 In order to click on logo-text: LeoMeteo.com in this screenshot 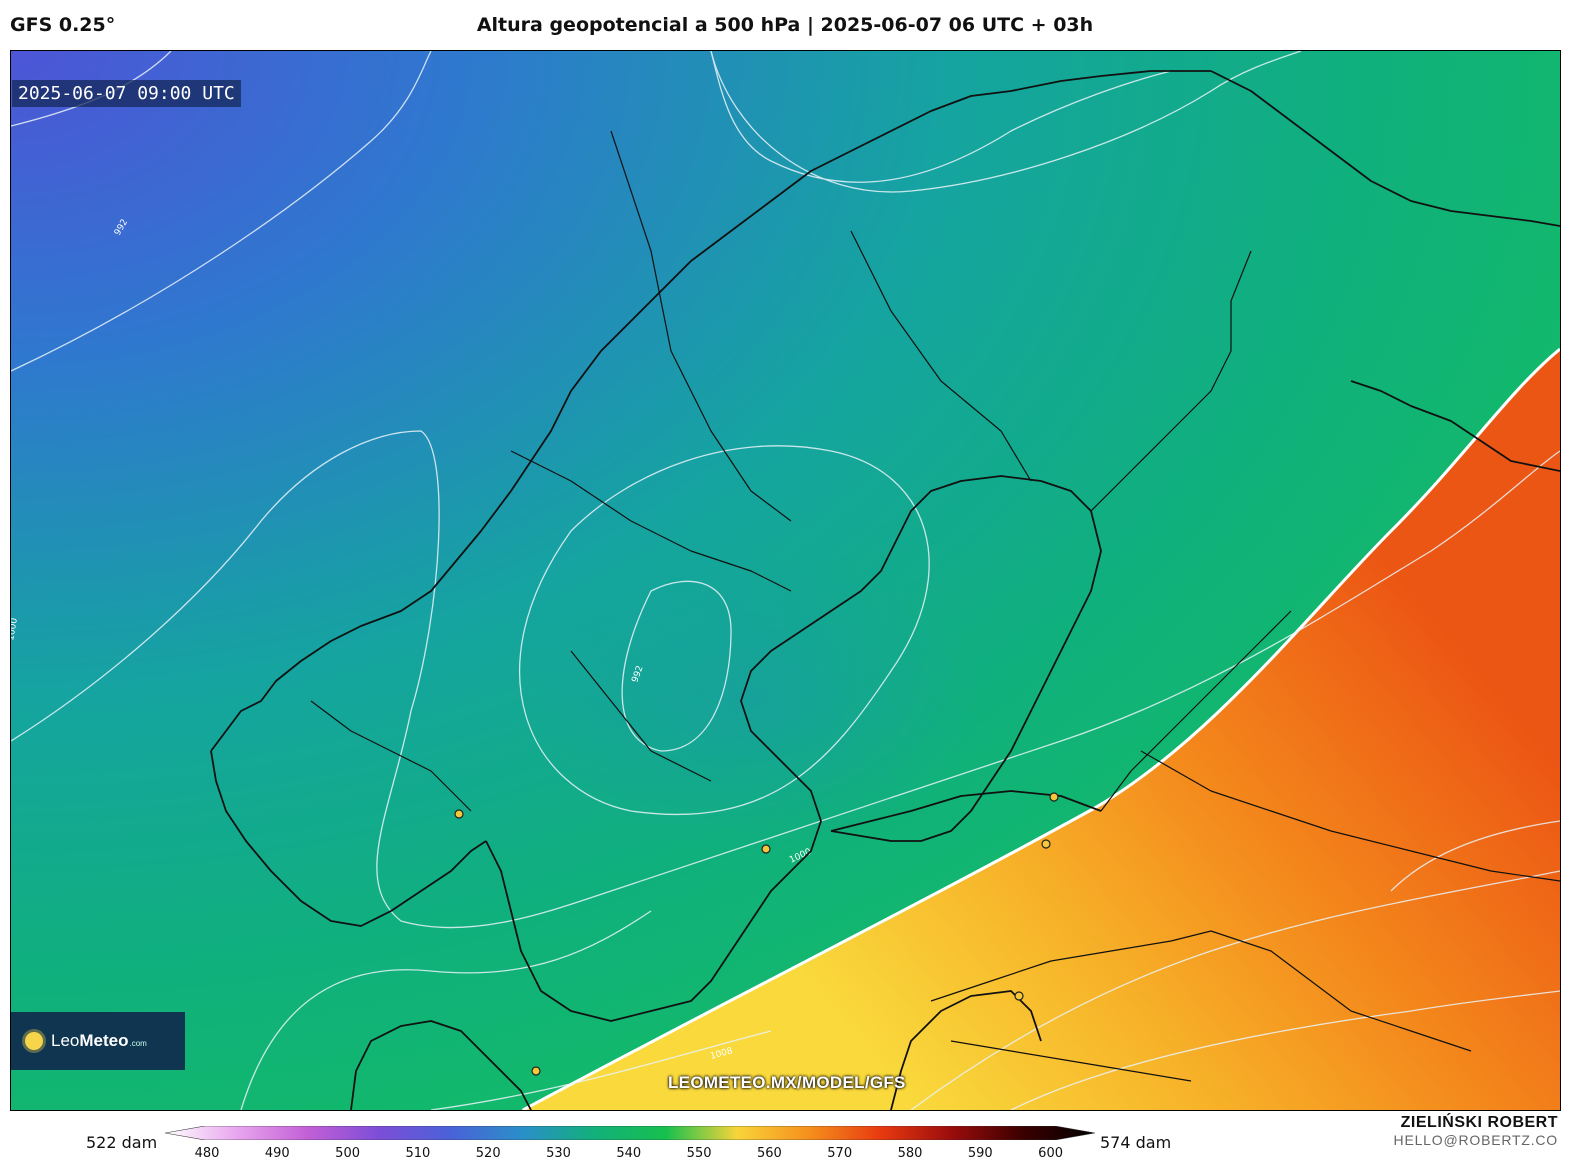, I will do `click(99, 1040)`.